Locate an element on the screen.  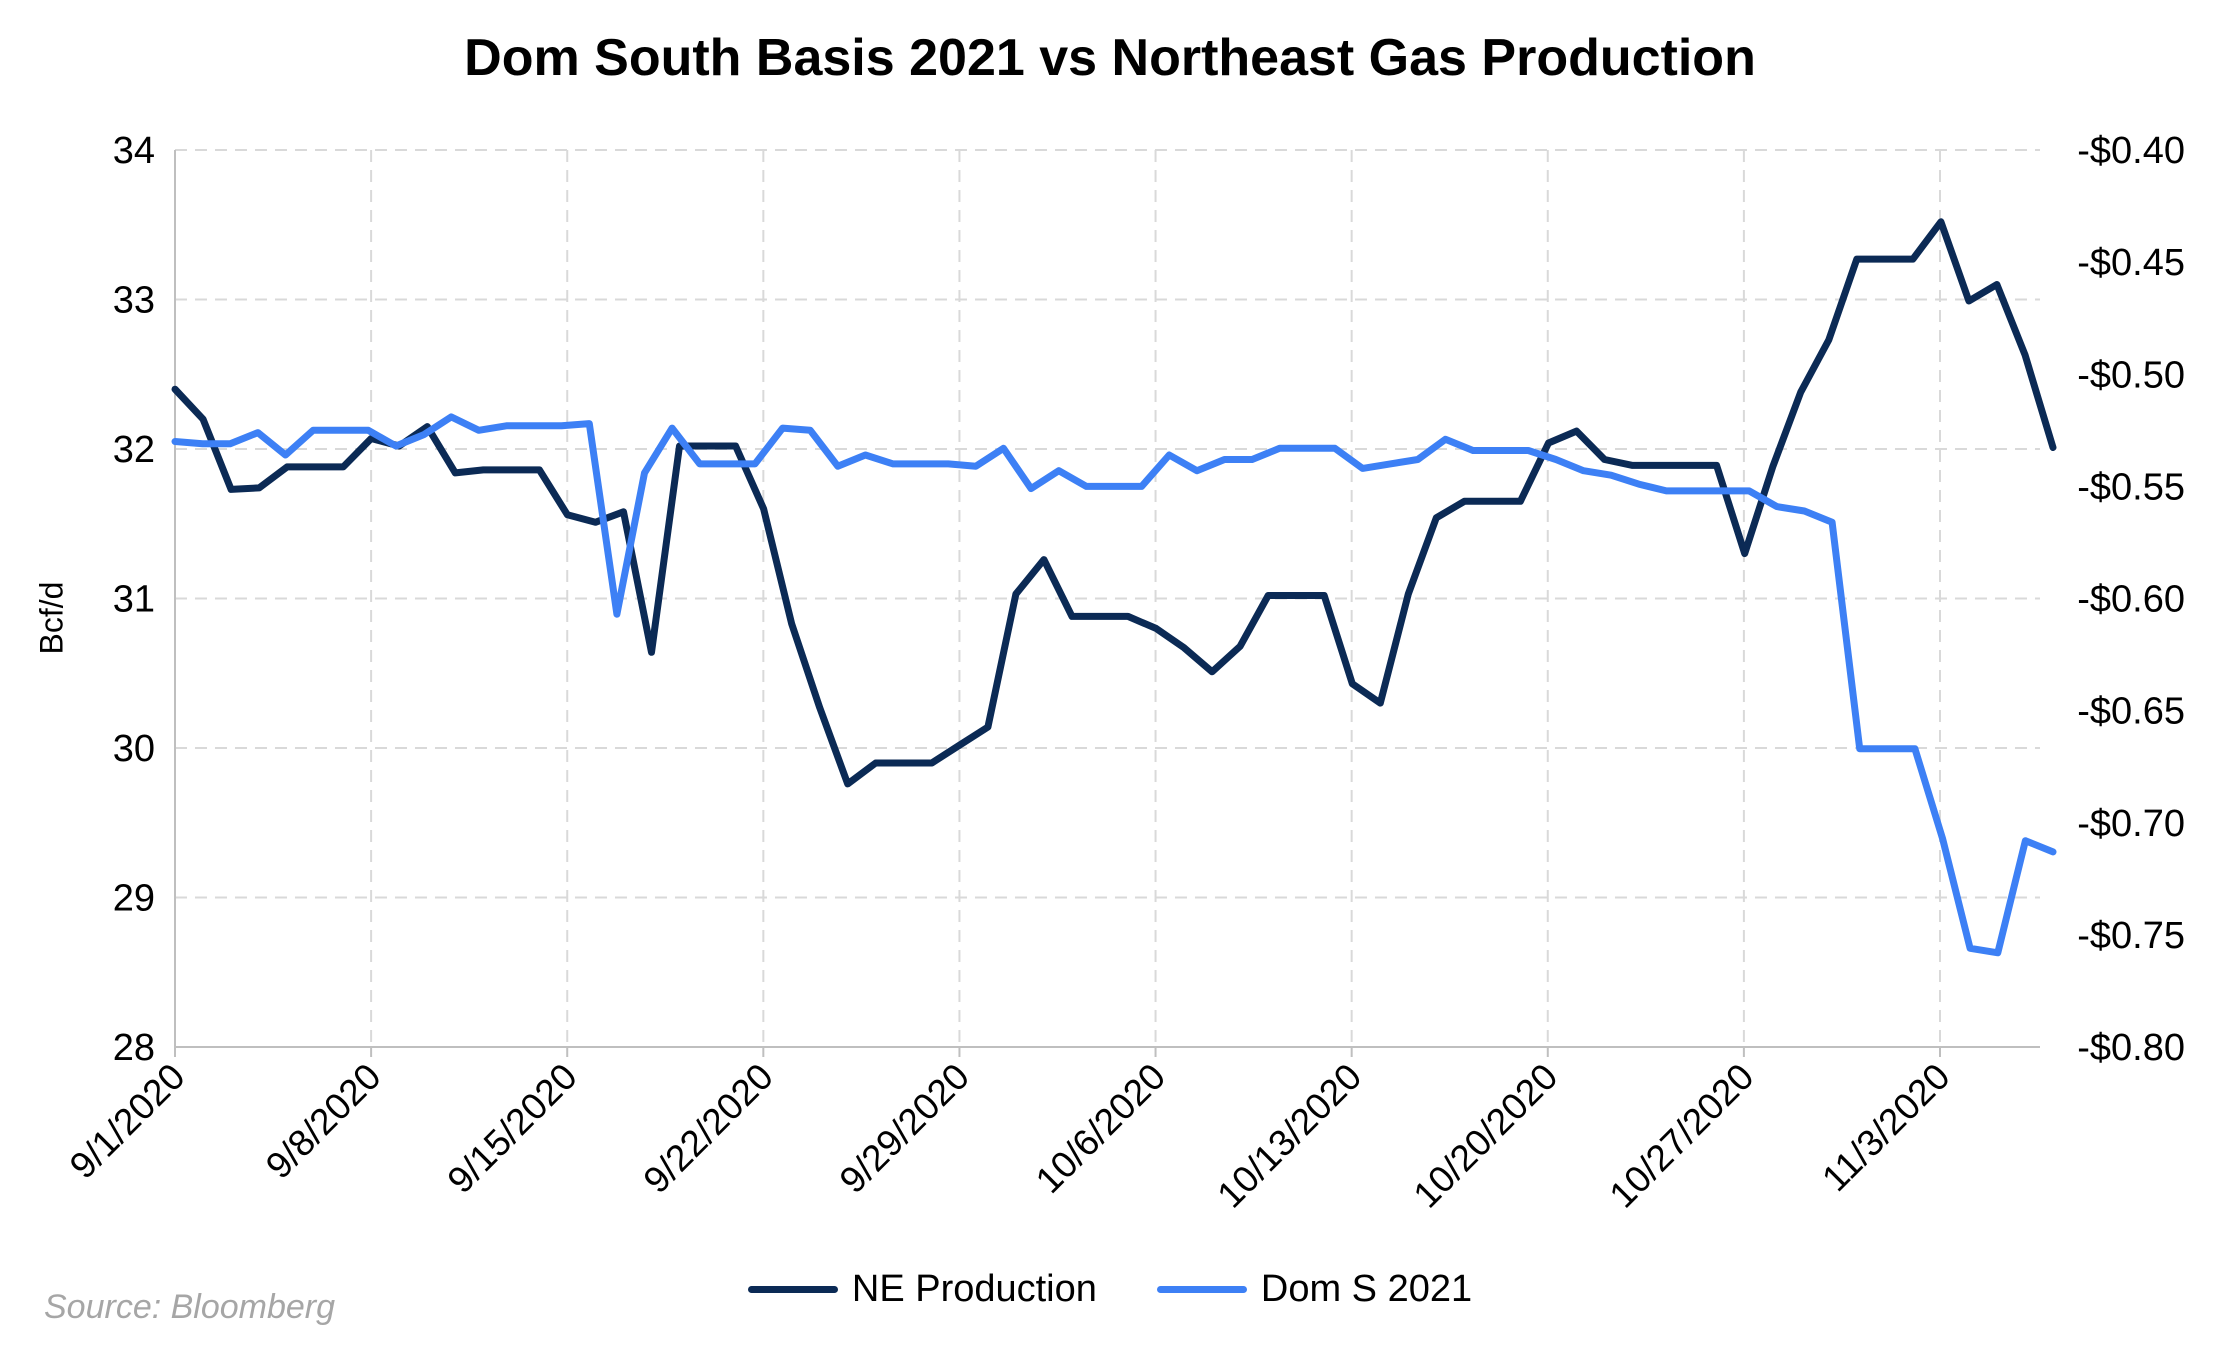
y-left-tick-label: 33 is located at coordinates (134, 301).